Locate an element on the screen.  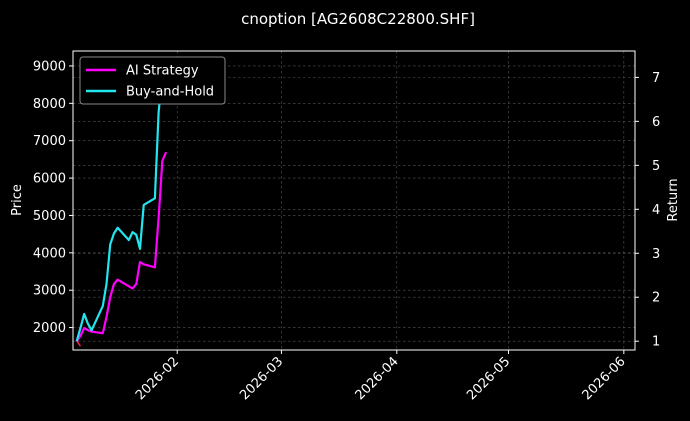
y-tick-label: 9000 is located at coordinates (49, 66).